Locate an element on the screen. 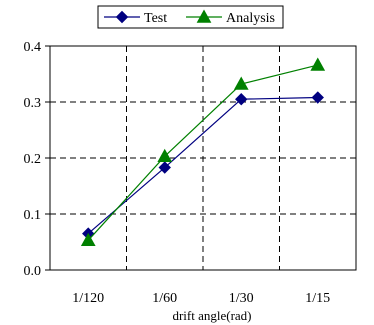  y-tick-label: 0.2 is located at coordinates (33, 159).